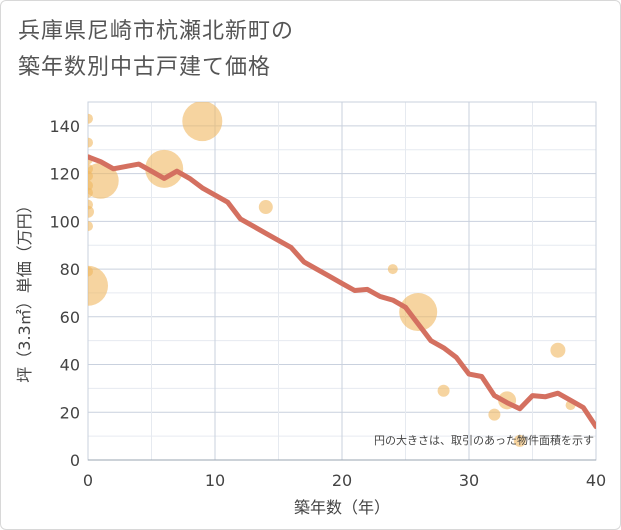 This screenshot has height=530, width=621. Describe the element at coordinates (70, 269) in the screenshot. I see `y-tick-label: 80` at that location.